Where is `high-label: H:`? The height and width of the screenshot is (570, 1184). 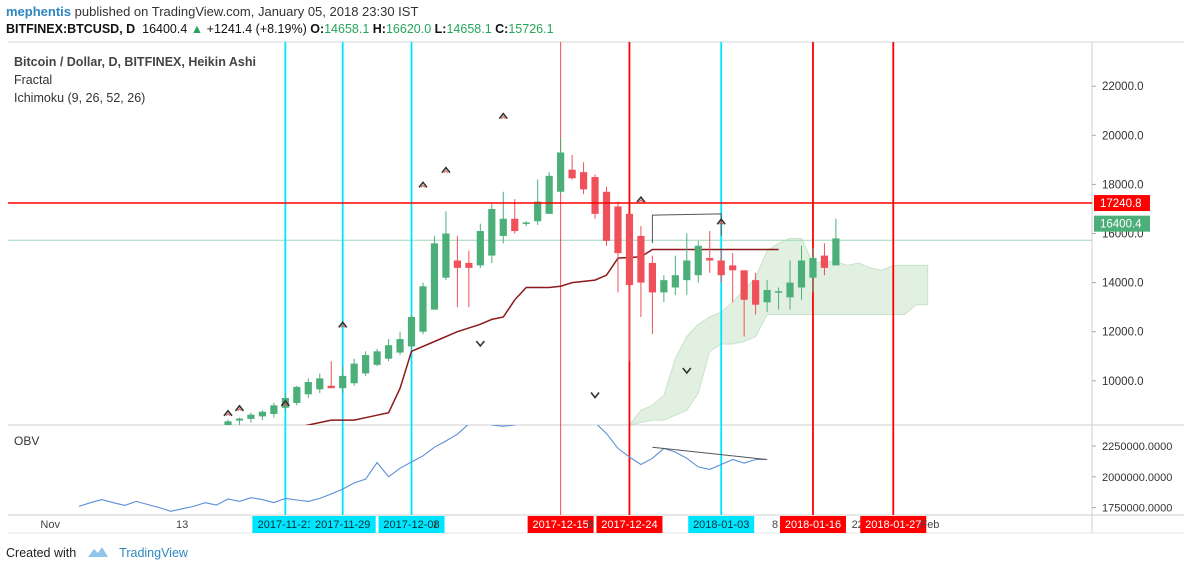 high-label: H: is located at coordinates (379, 29).